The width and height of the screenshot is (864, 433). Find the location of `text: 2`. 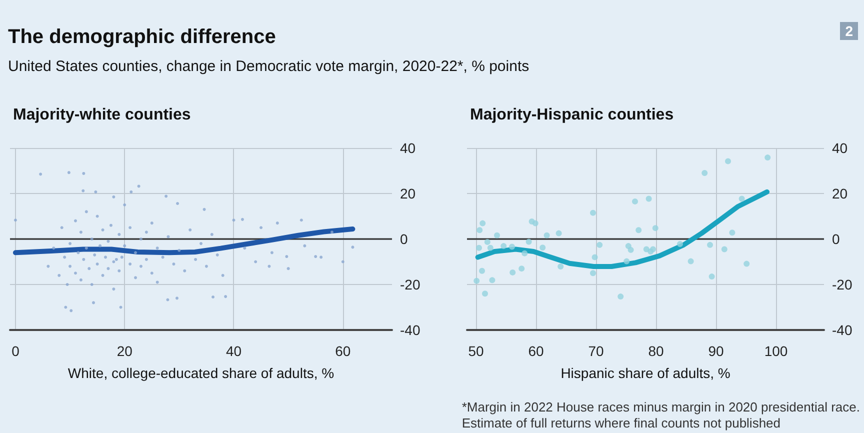

text: 2 is located at coordinates (849, 31).